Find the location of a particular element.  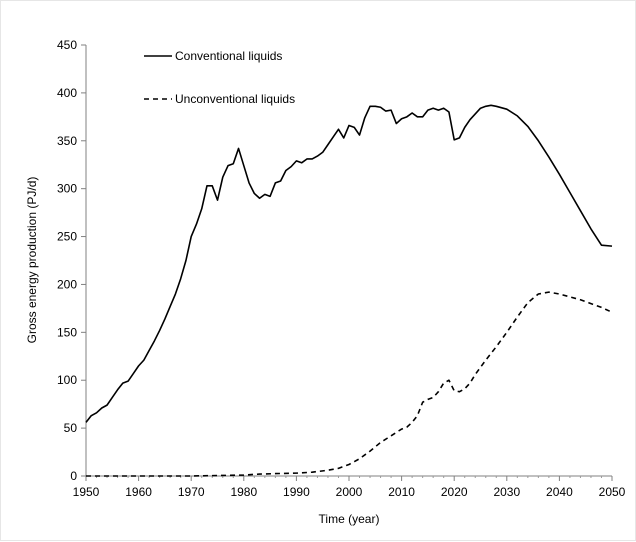

y-tick-label: 50 is located at coordinates (71, 428).